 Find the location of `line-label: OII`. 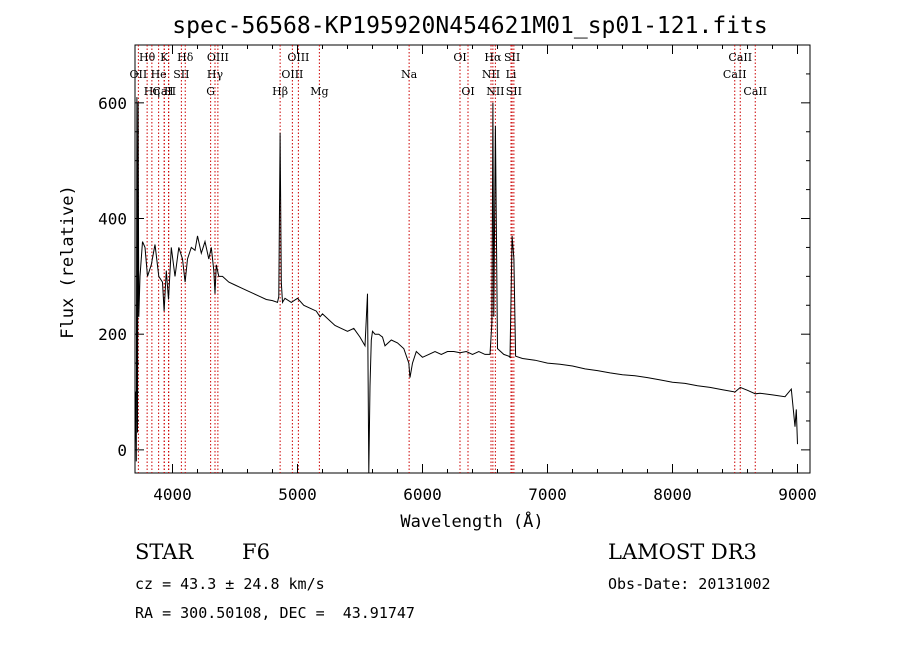

line-label: OII is located at coordinates (139, 74).